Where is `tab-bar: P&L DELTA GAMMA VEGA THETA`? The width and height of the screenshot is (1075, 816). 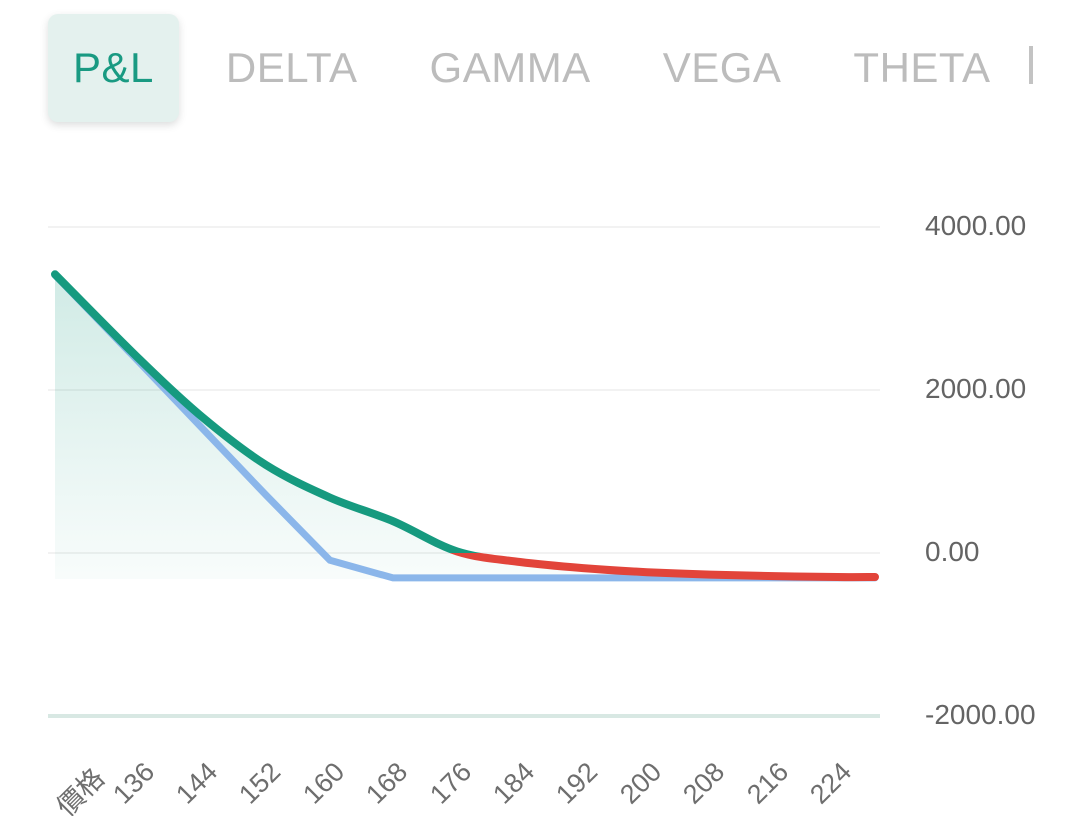 tab-bar: P&L DELTA GAMMA VEGA THETA is located at coordinates (531, 68).